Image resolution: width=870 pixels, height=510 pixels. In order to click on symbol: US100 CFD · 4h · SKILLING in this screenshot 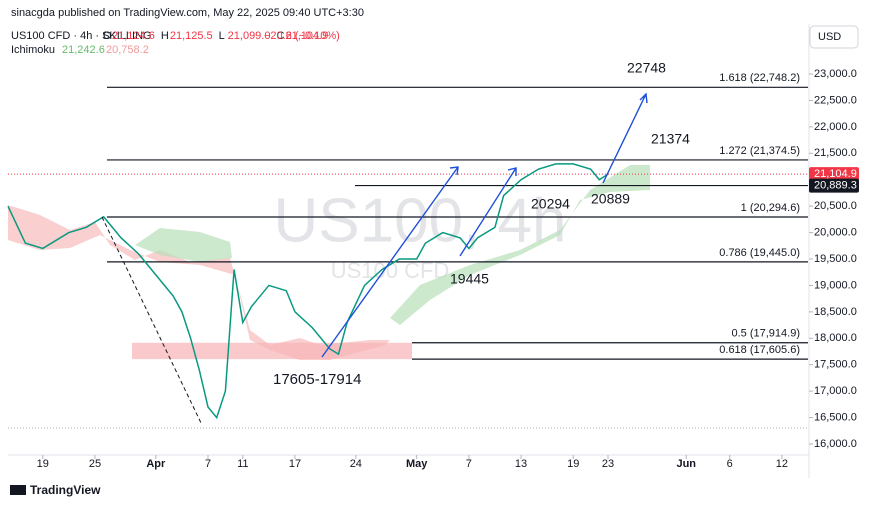, I will do `click(81, 36)`.